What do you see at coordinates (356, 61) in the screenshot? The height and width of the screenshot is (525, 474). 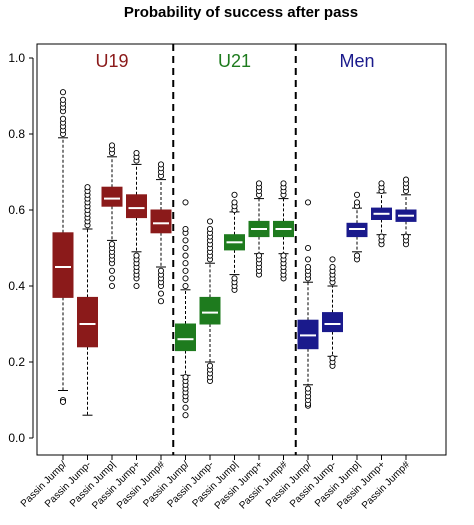 I see `group-label: Men` at bounding box center [356, 61].